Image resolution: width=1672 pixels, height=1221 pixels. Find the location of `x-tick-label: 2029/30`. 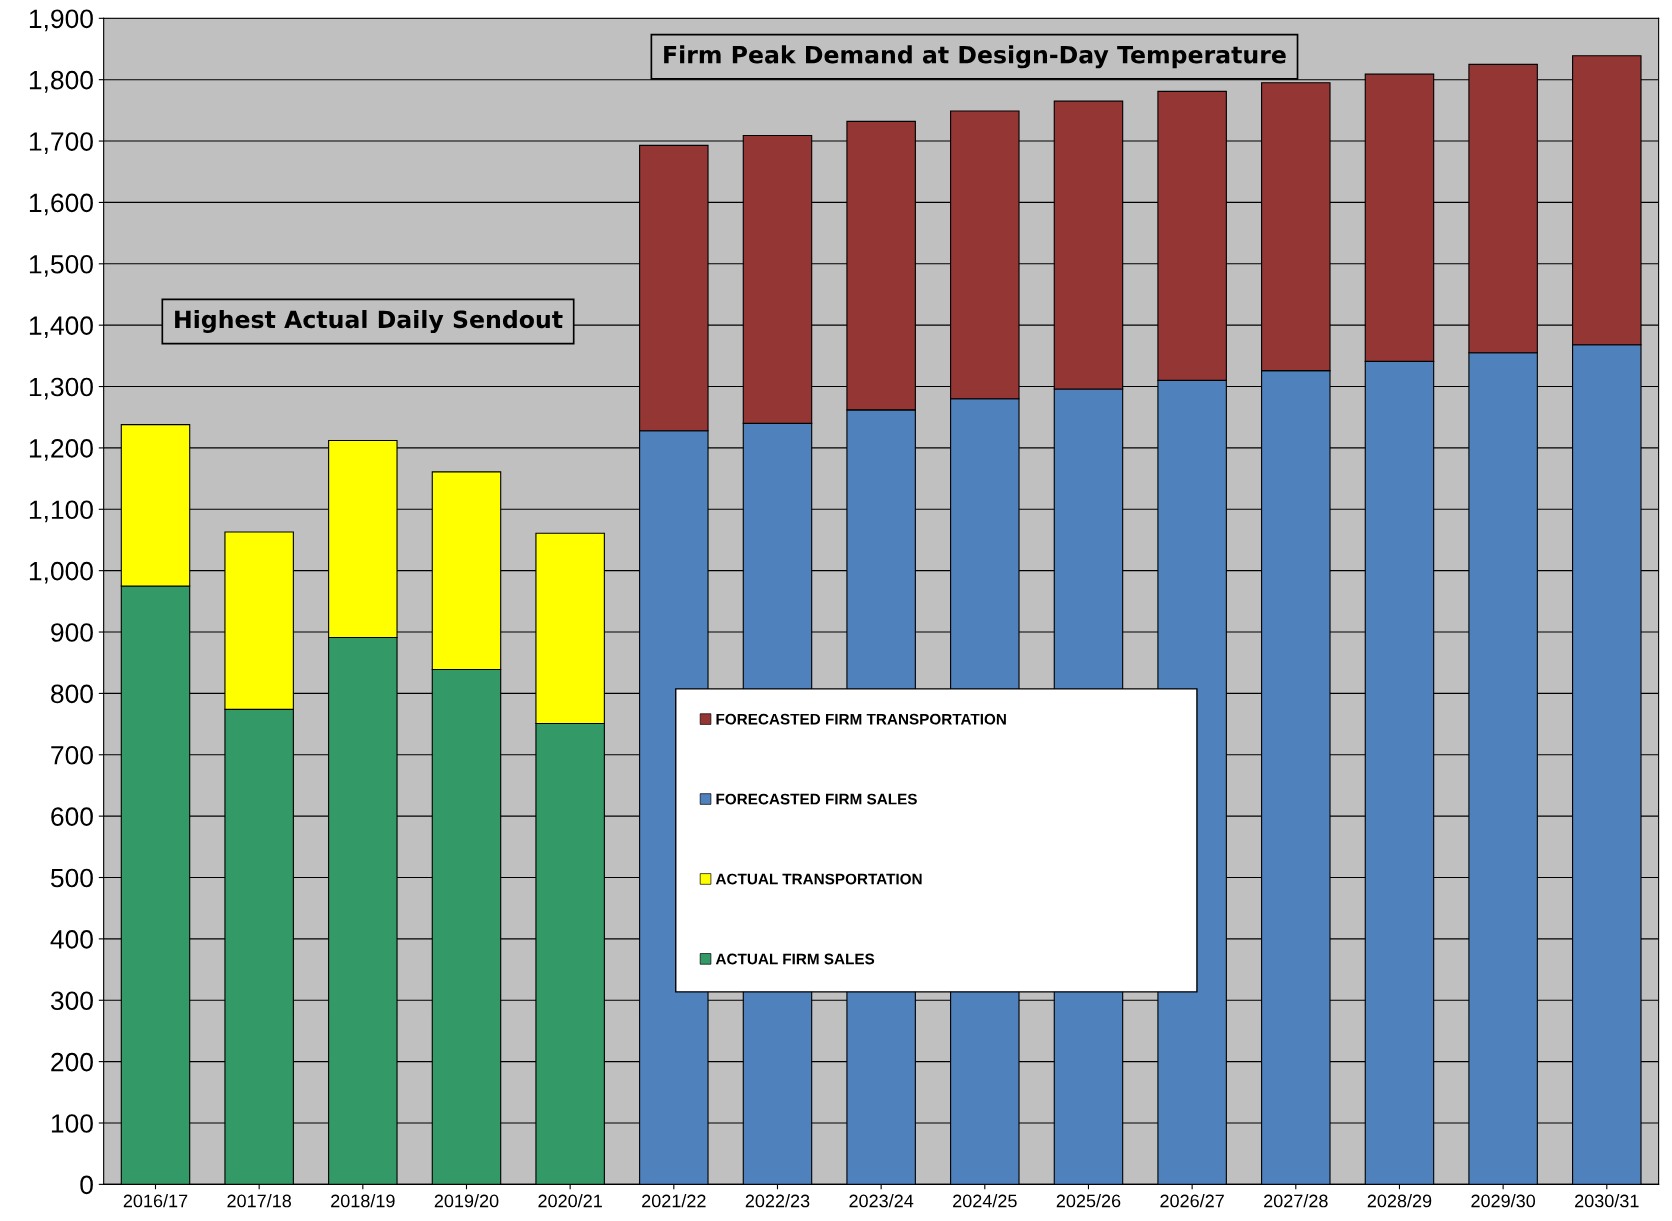

x-tick-label: 2029/30 is located at coordinates (1503, 1201).